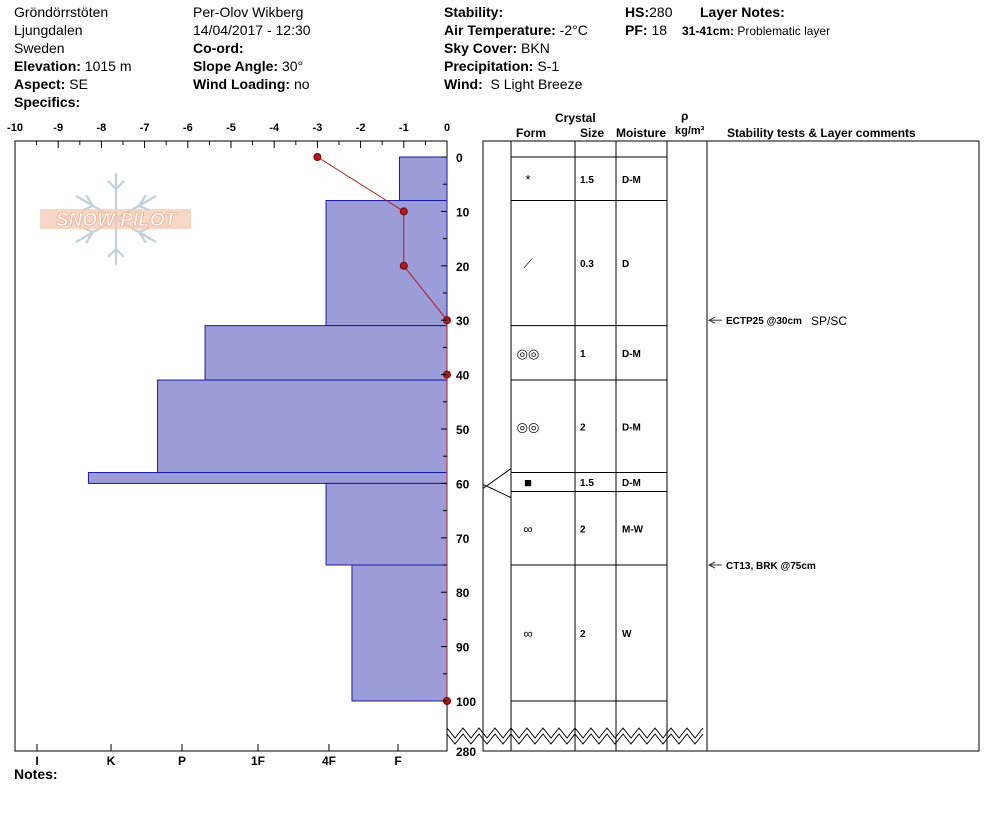 This screenshot has width=994, height=840. I want to click on snowpilot-logo: SNOW PILOT, so click(115, 219).